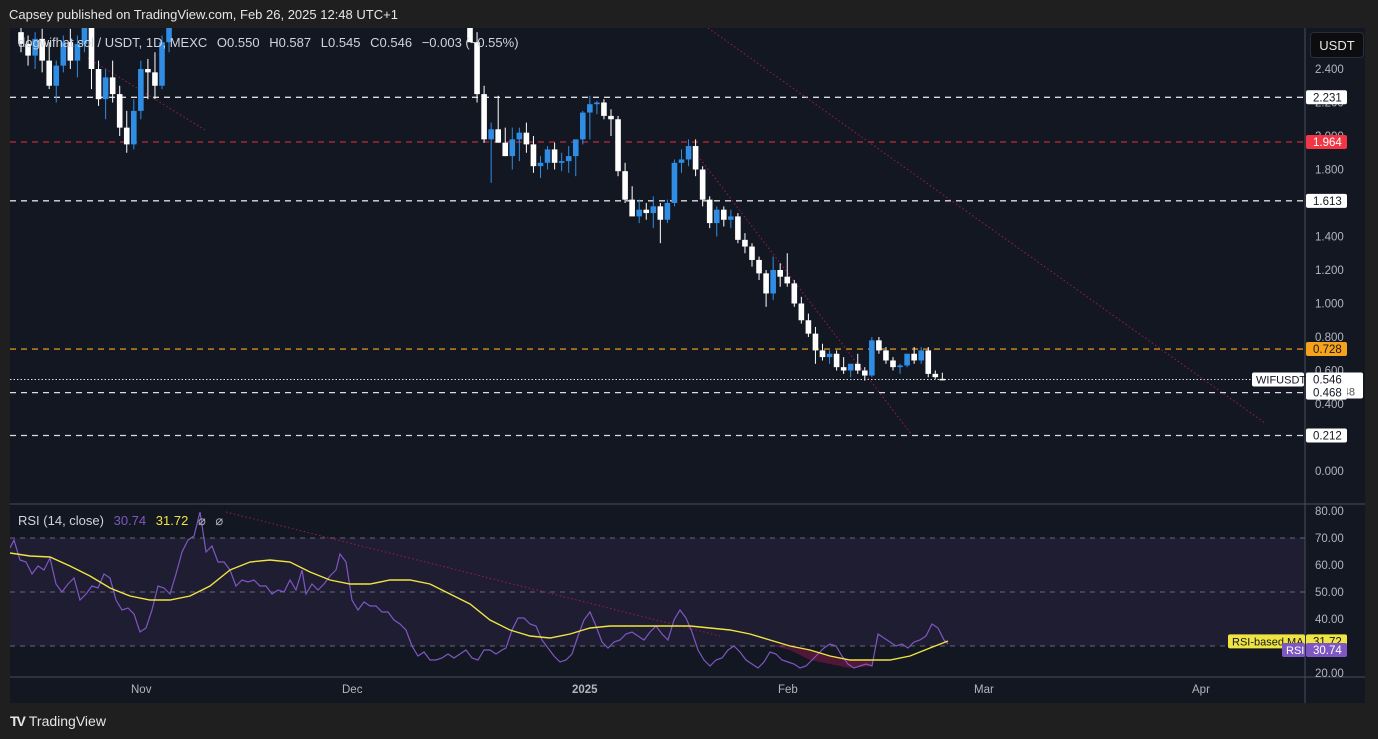 This screenshot has width=1378, height=739. I want to click on rsi-trendline, so click(473, 574).